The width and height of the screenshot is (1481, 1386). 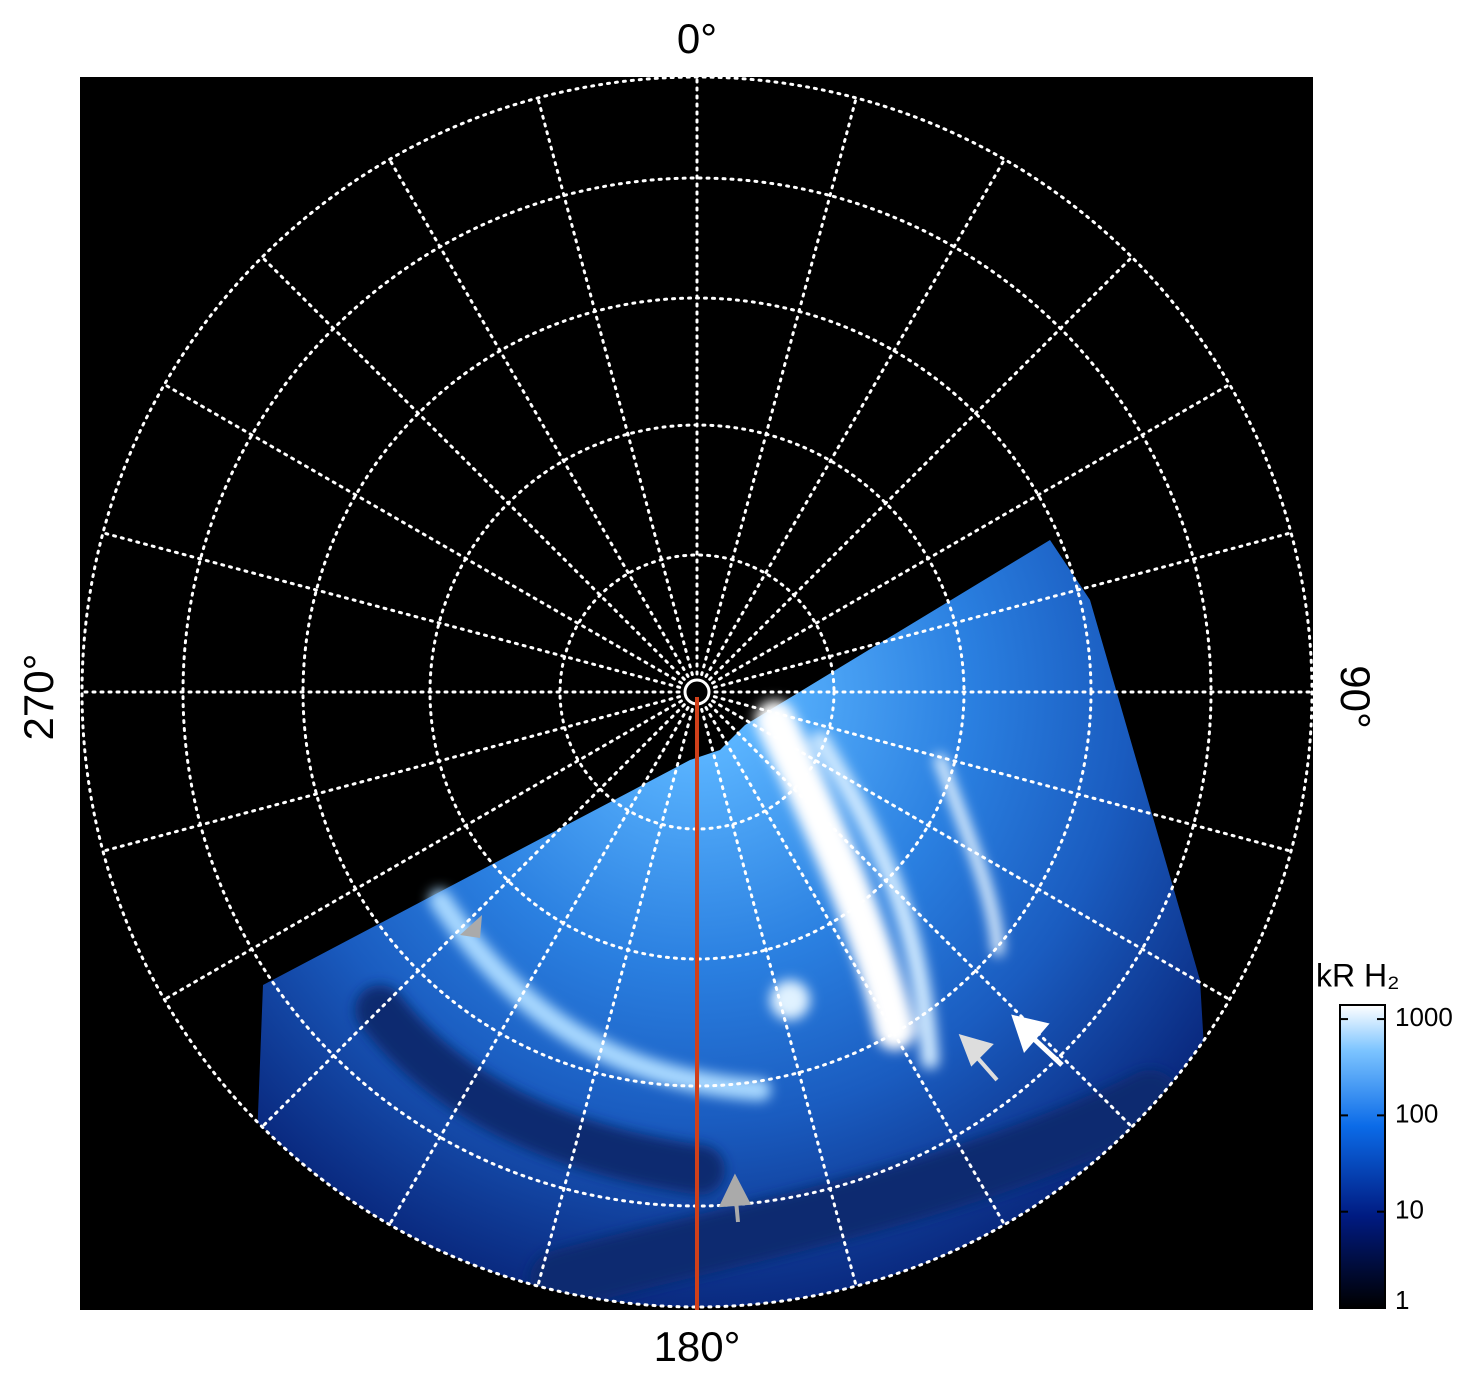 I want to click on angle-label: 90°, so click(x=1355, y=697).